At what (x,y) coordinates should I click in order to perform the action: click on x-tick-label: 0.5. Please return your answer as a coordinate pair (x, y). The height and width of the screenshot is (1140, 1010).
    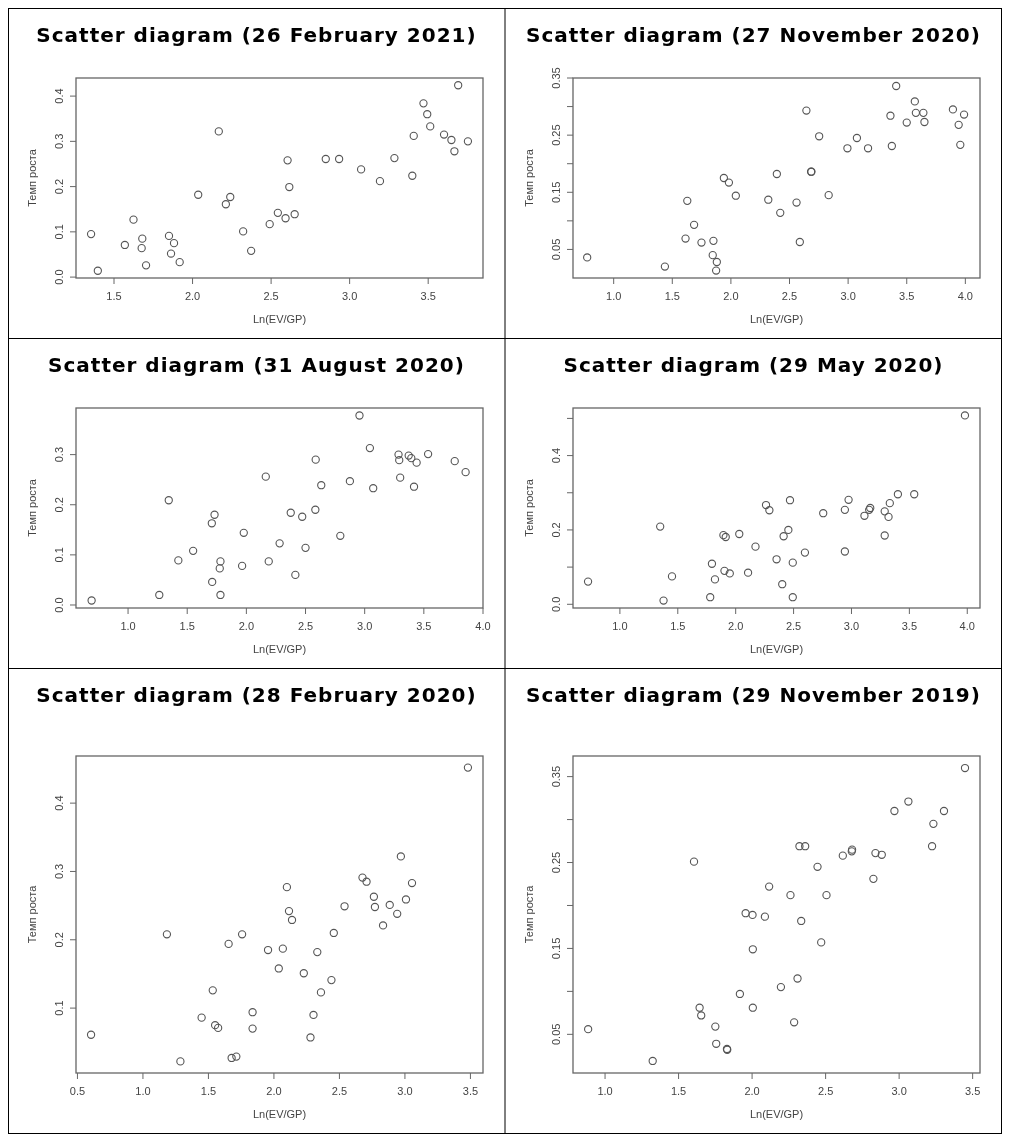
    Looking at the image, I should click on (77, 1091).